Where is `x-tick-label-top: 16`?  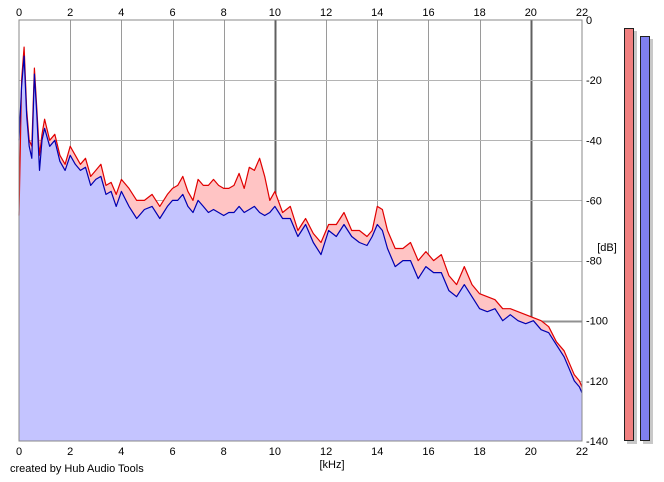
x-tick-label-top: 16 is located at coordinates (428, 13).